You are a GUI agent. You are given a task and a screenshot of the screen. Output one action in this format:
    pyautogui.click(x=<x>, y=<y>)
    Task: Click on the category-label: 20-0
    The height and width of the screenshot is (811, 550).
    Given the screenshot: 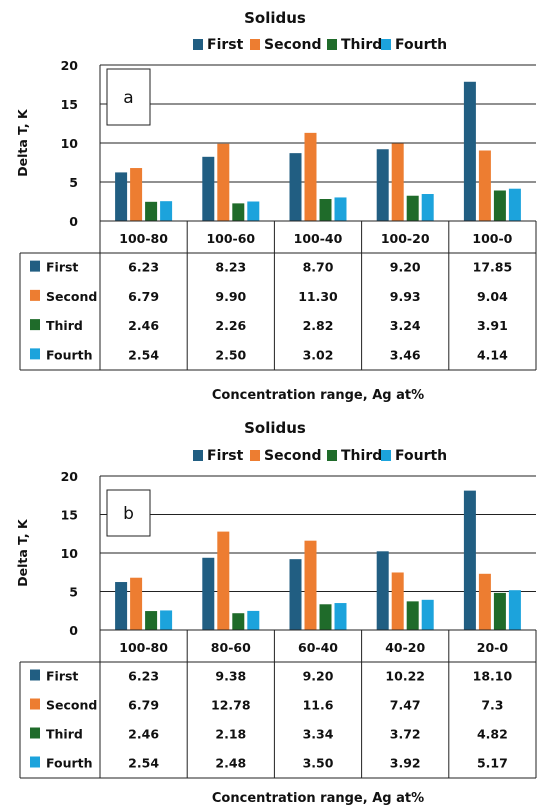 What is the action you would take?
    pyautogui.click(x=493, y=647)
    